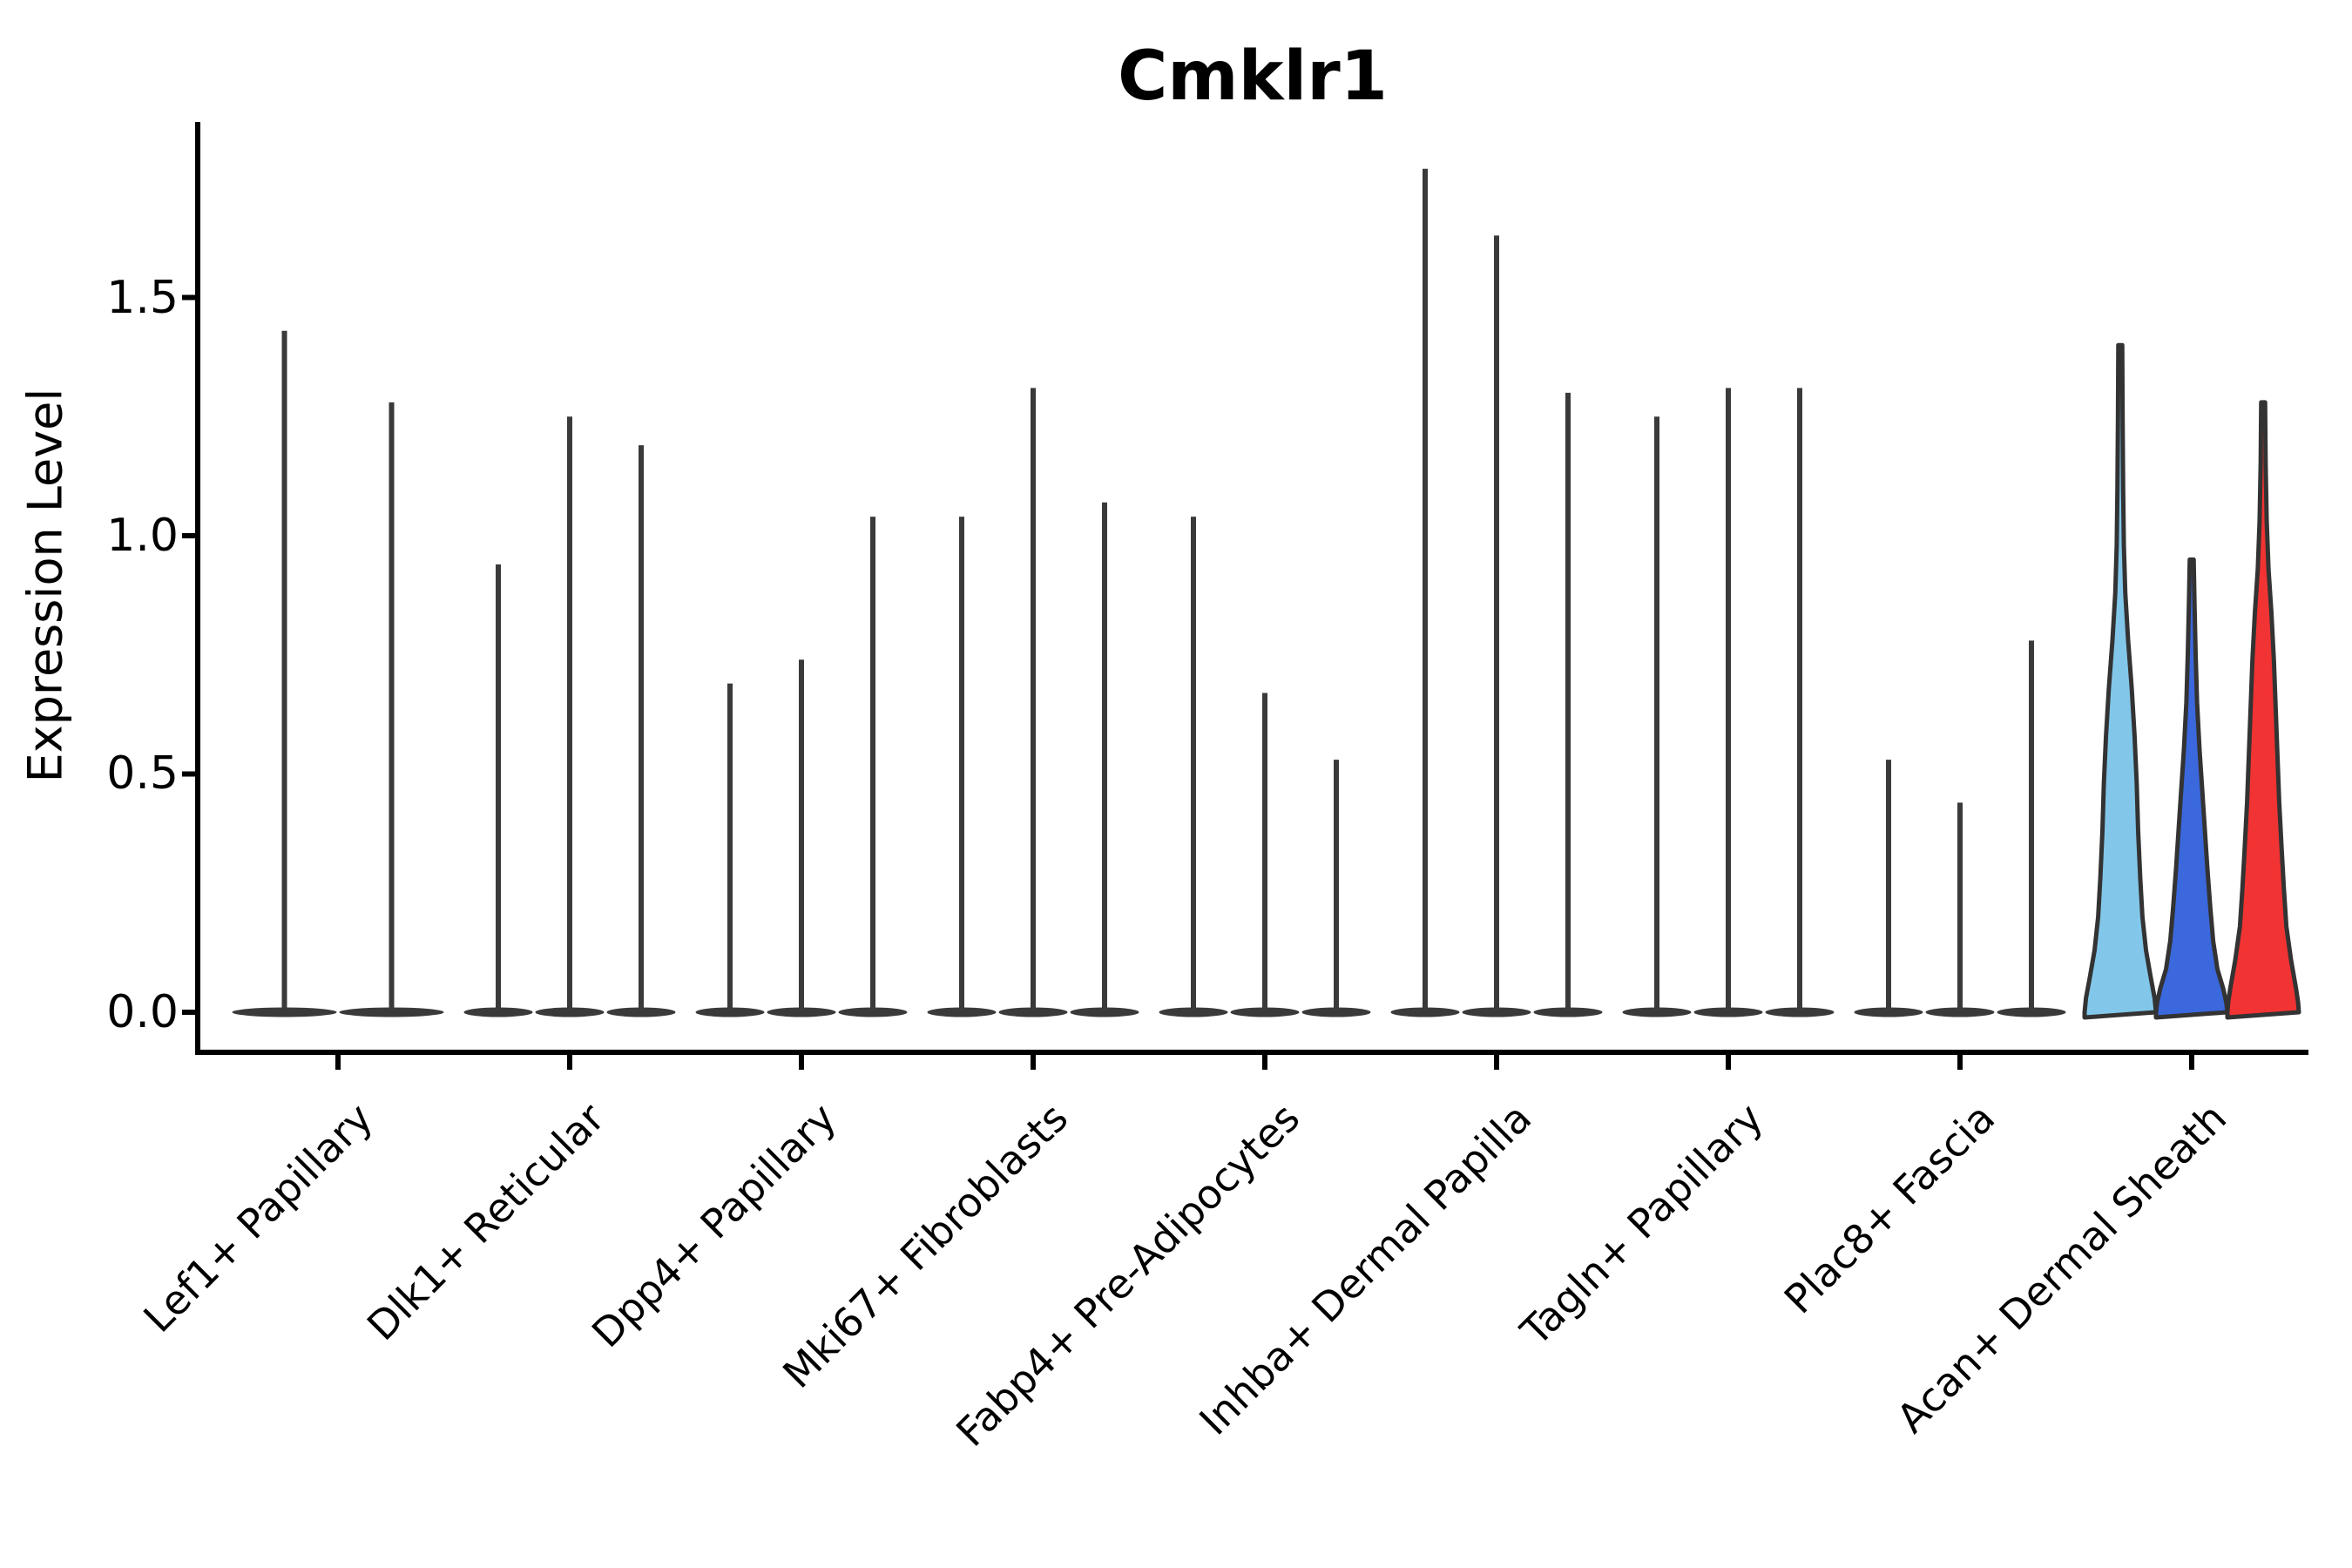 The image size is (2352, 1568). What do you see at coordinates (45, 585) in the screenshot?
I see `y-axis-label: Expression Level` at bounding box center [45, 585].